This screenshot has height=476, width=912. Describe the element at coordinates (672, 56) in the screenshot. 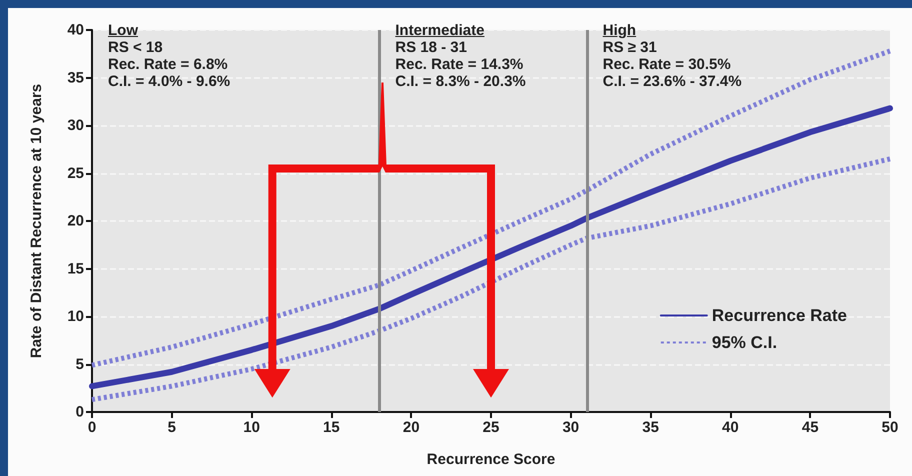

I see `annotation: High RS ≥ 31 Rec. Rate = 30.5% C.I. = 23.6% - 37.4%` at that location.